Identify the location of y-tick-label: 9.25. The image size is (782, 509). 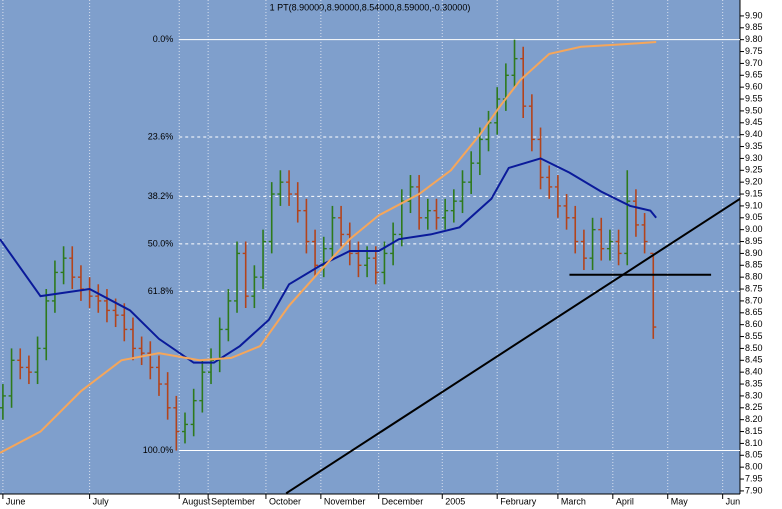
(754, 170).